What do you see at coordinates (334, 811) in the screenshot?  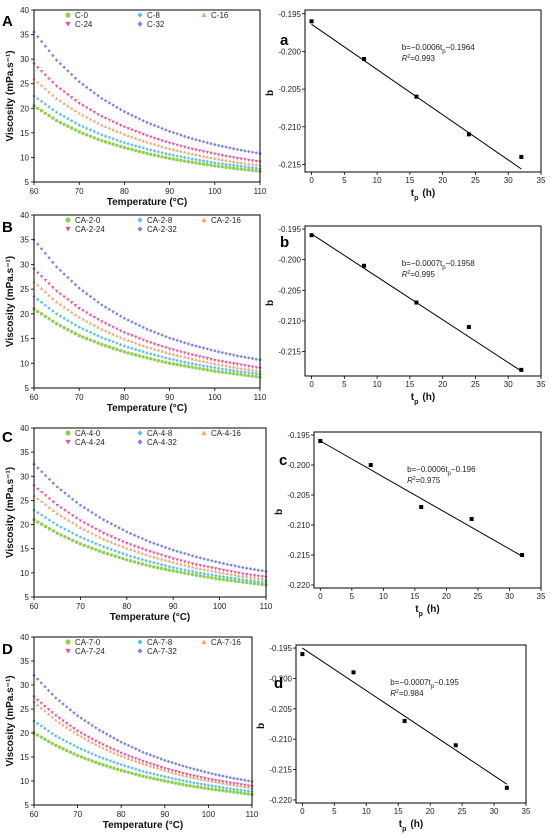 I see `x-tick-label: 5` at bounding box center [334, 811].